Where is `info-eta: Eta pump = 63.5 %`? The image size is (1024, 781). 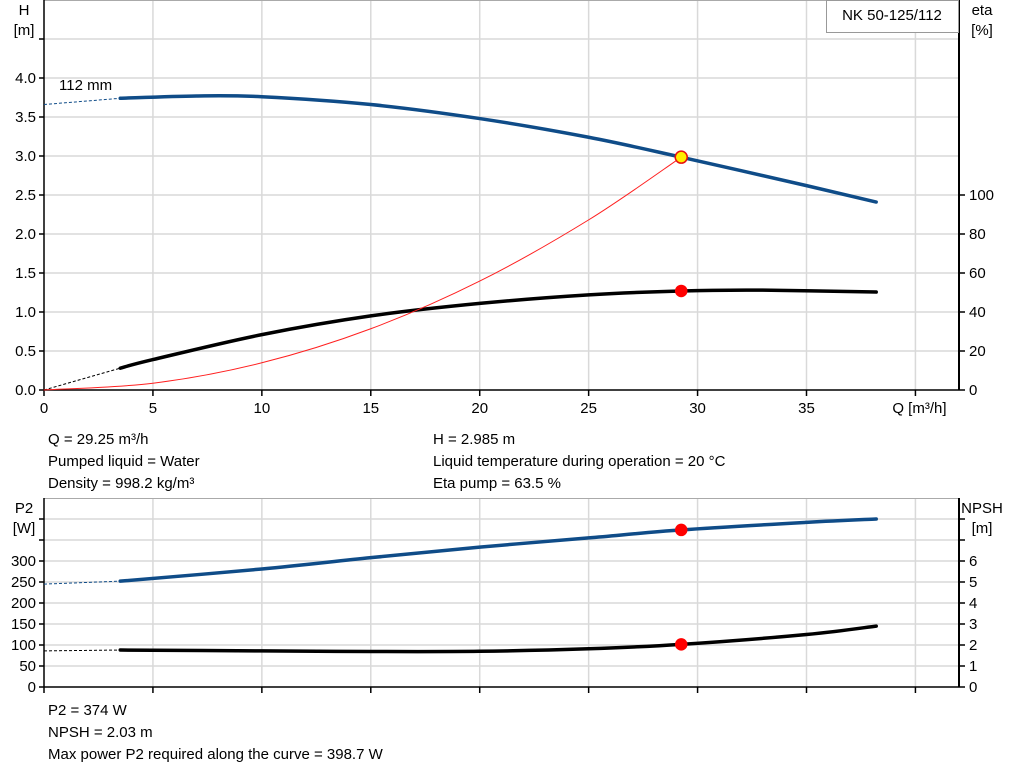
info-eta: Eta pump = 63.5 % is located at coordinates (497, 483).